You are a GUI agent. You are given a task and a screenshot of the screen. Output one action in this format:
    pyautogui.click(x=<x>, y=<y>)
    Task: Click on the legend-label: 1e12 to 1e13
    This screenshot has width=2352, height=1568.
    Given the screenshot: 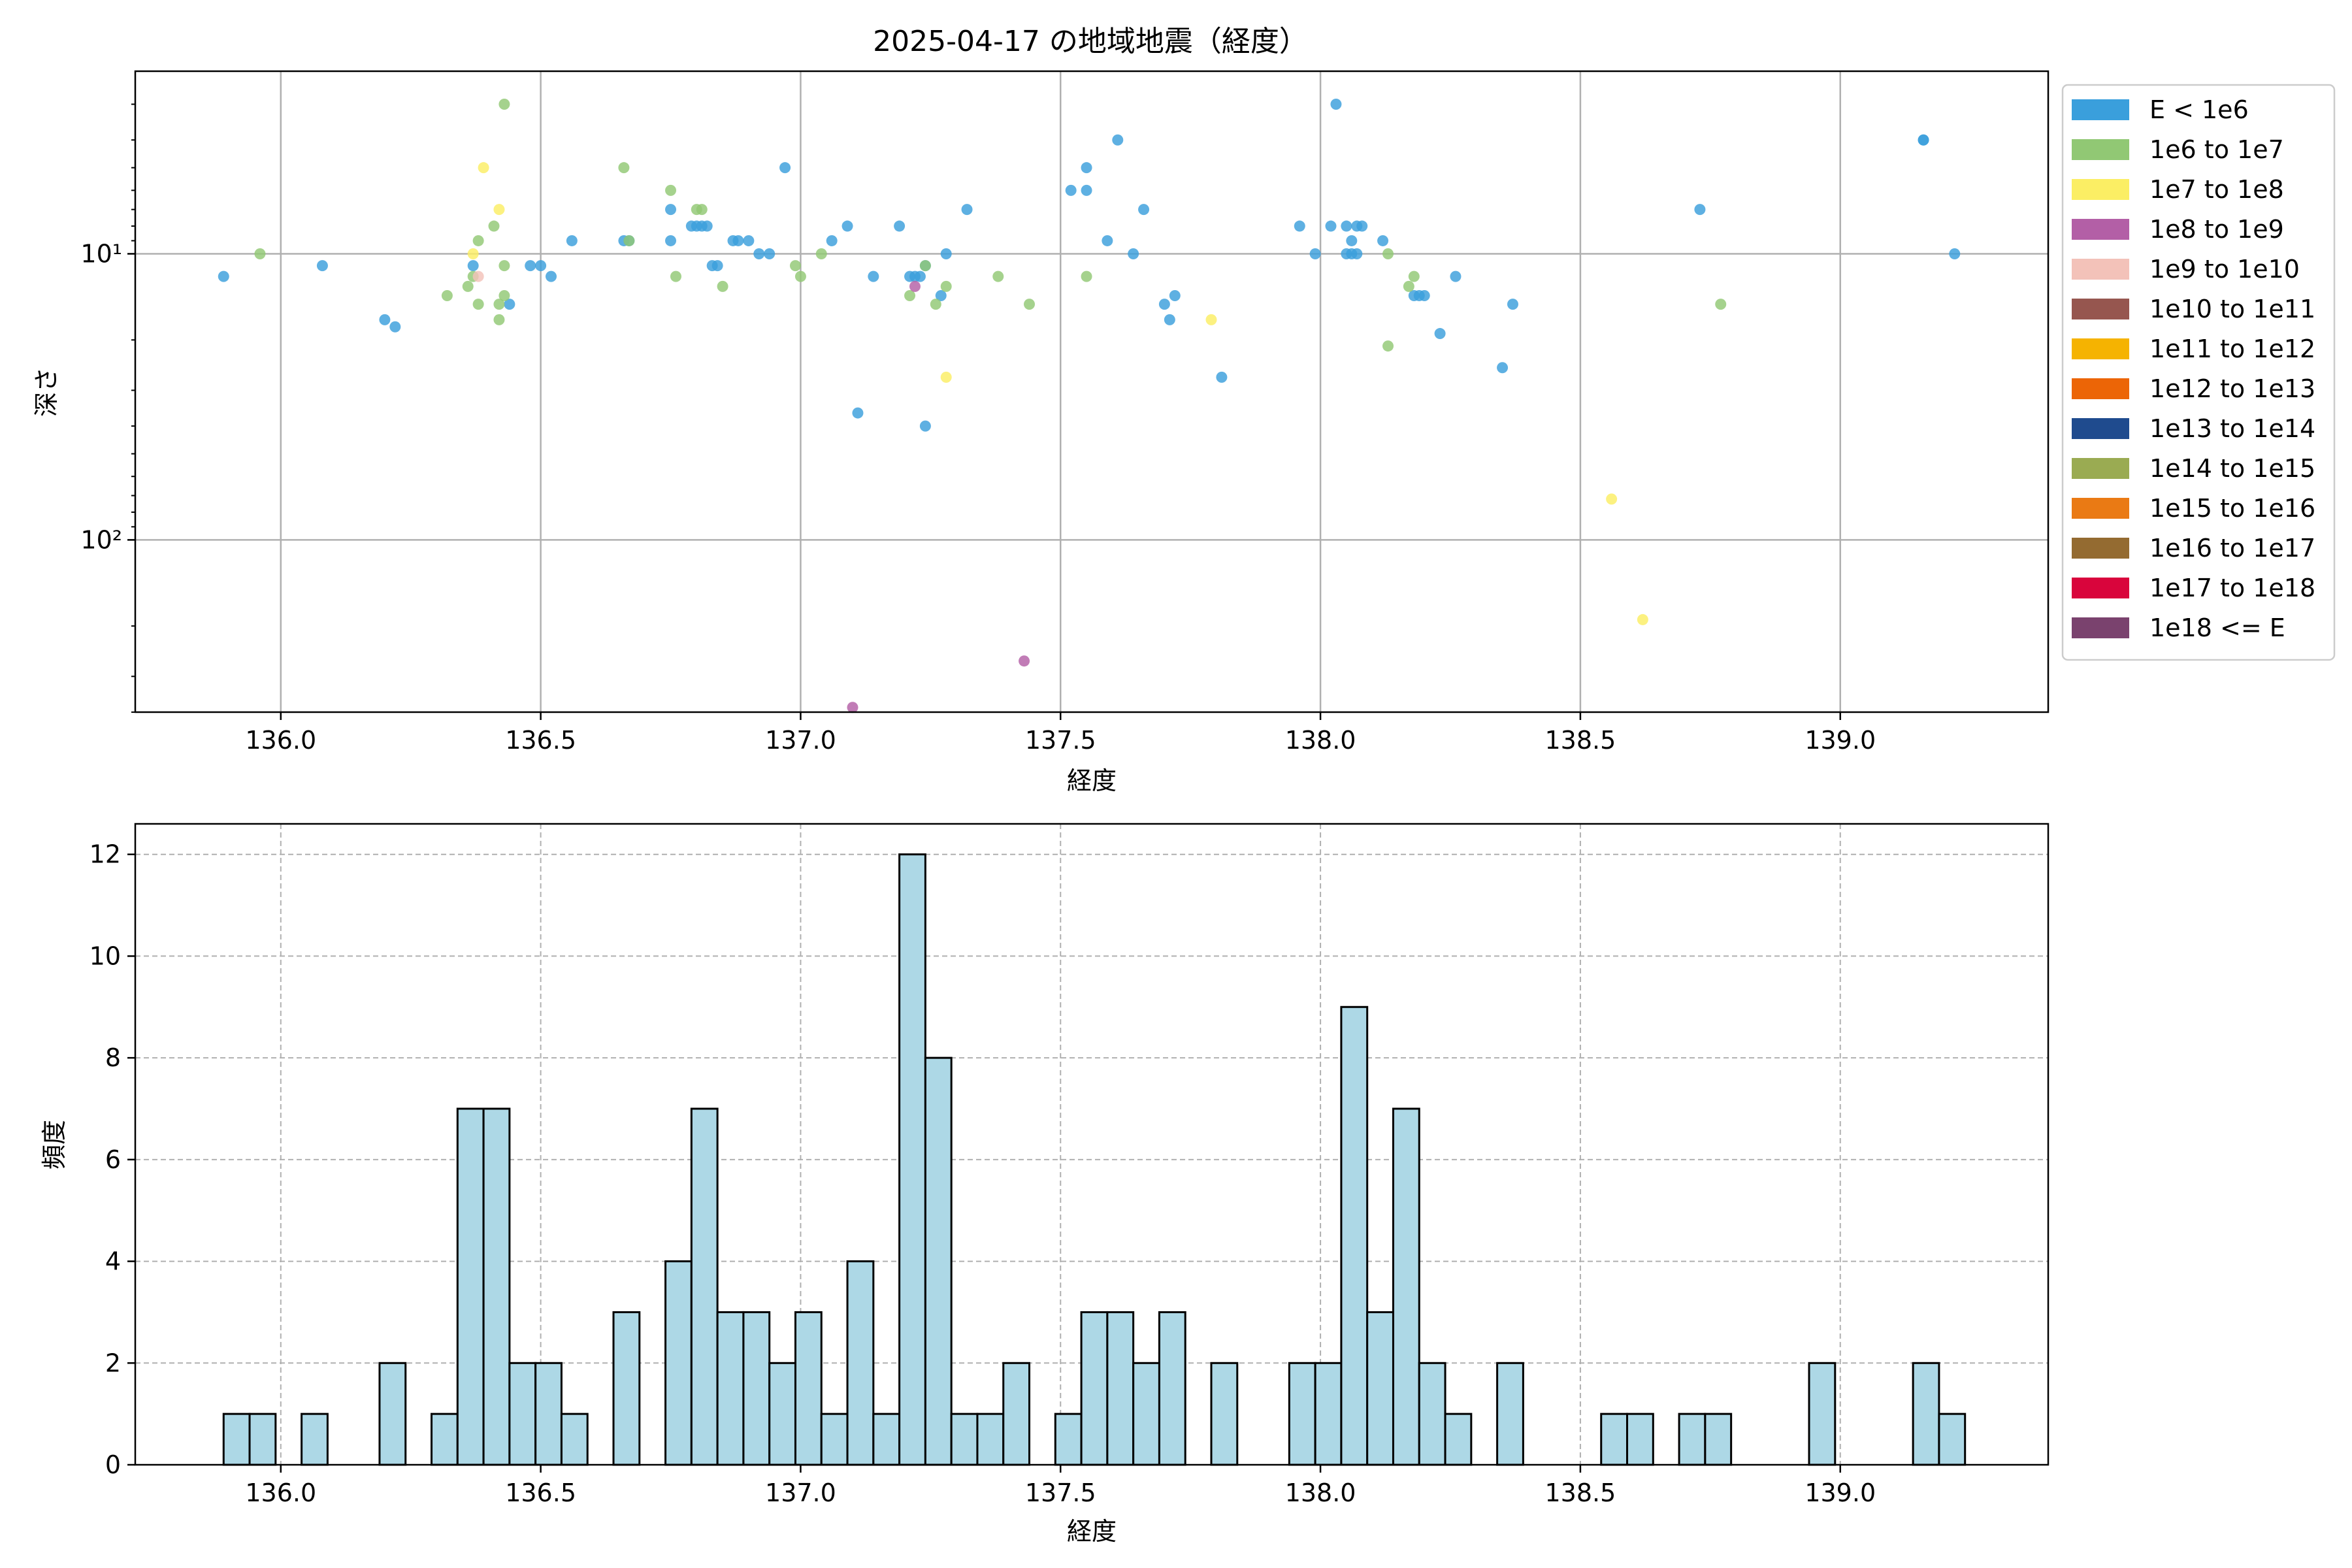 What is the action you would take?
    pyautogui.click(x=2232, y=388)
    